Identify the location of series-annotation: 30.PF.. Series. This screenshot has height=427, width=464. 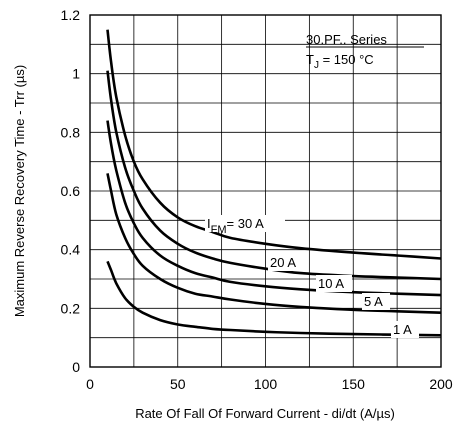
(346, 39).